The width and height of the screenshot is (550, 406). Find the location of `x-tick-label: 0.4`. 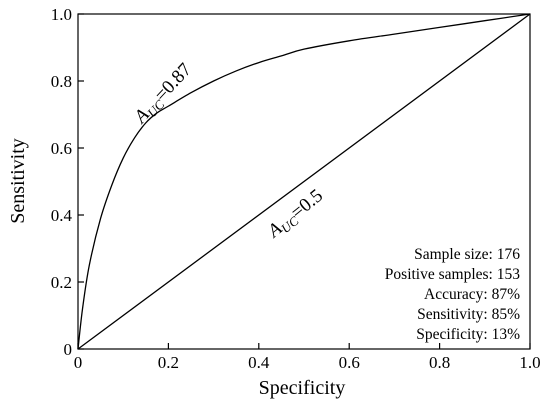

x-tick-label: 0.4 is located at coordinates (259, 362).